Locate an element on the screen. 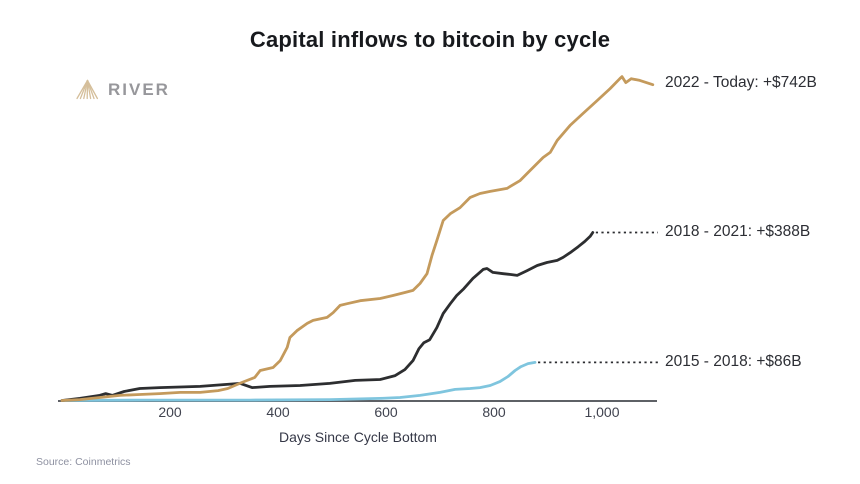 Image resolution: width=860 pixels, height=484 pixels. x-tick-800: 800 is located at coordinates (494, 412).